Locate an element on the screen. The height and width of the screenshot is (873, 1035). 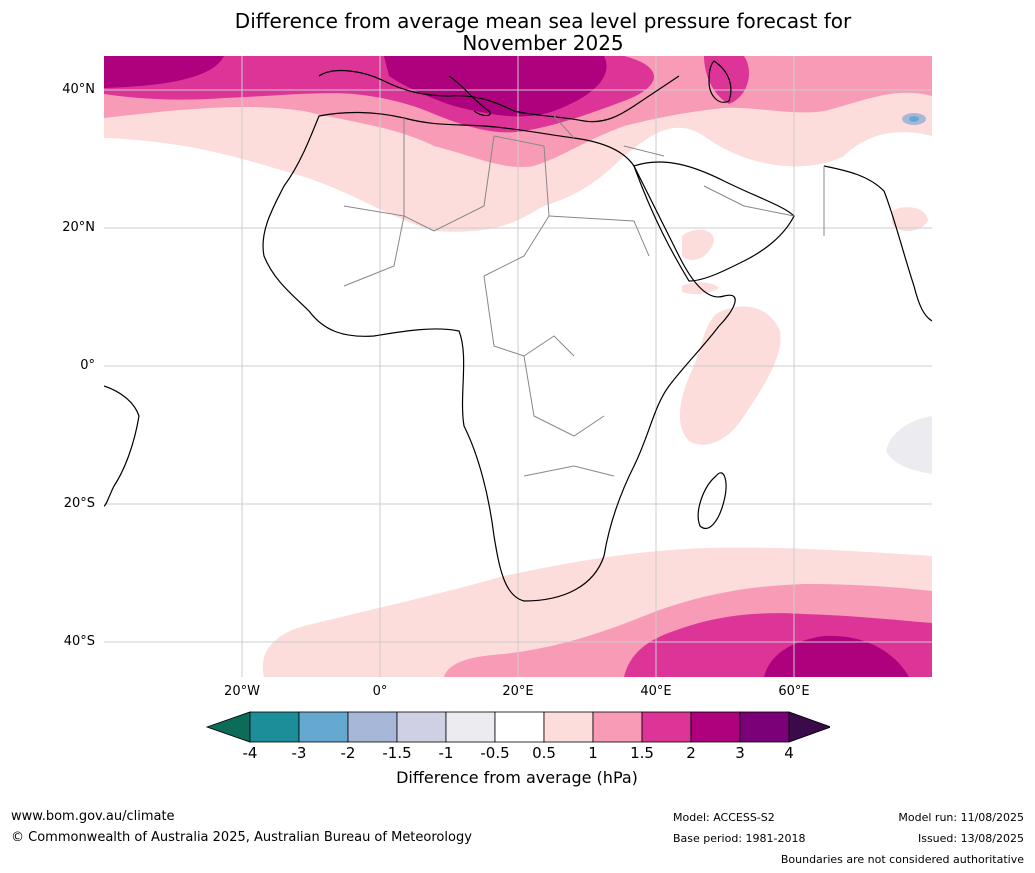
lat-label-20s: 20°S is located at coordinates (79, 503).